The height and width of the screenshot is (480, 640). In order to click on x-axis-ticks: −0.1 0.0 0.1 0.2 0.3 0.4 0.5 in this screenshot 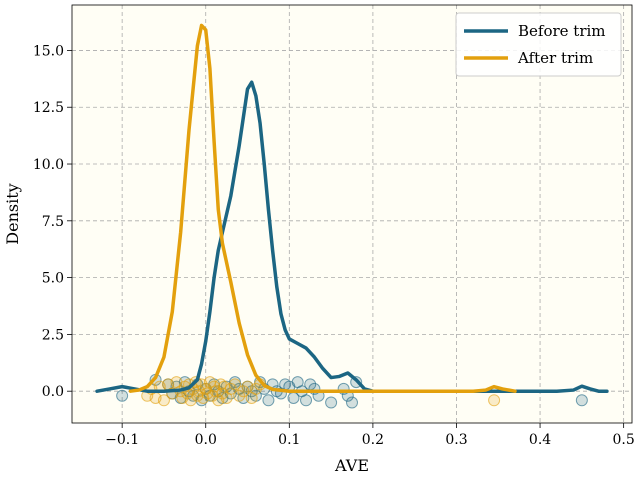, I will do `click(370, 435)`.